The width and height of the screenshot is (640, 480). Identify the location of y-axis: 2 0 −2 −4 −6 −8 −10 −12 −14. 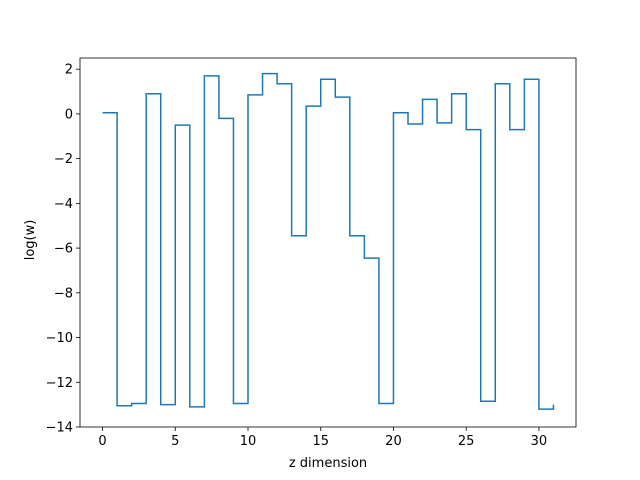
(63, 249).